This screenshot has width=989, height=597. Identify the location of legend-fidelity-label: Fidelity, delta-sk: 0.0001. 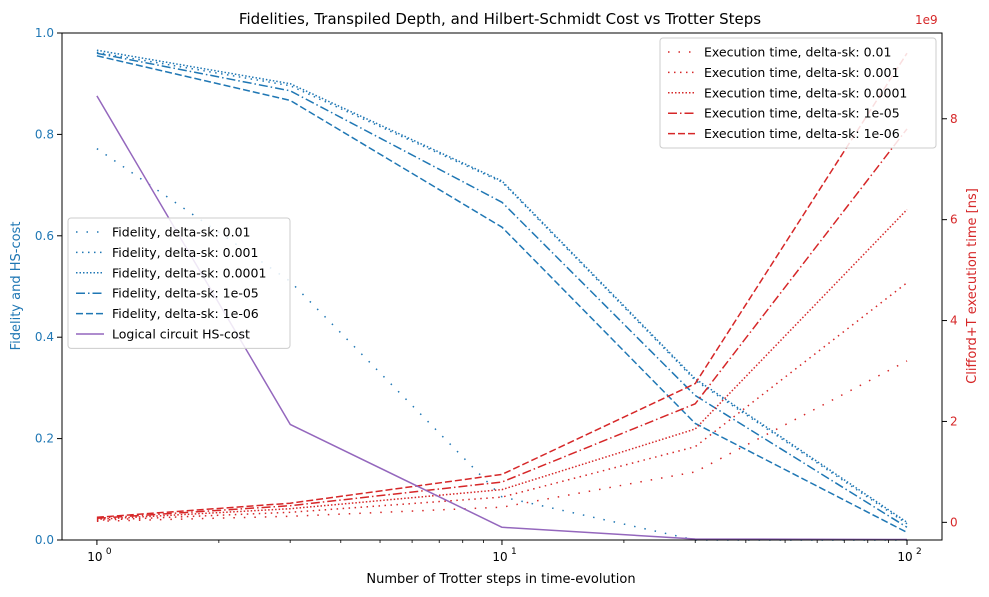
(189, 272).